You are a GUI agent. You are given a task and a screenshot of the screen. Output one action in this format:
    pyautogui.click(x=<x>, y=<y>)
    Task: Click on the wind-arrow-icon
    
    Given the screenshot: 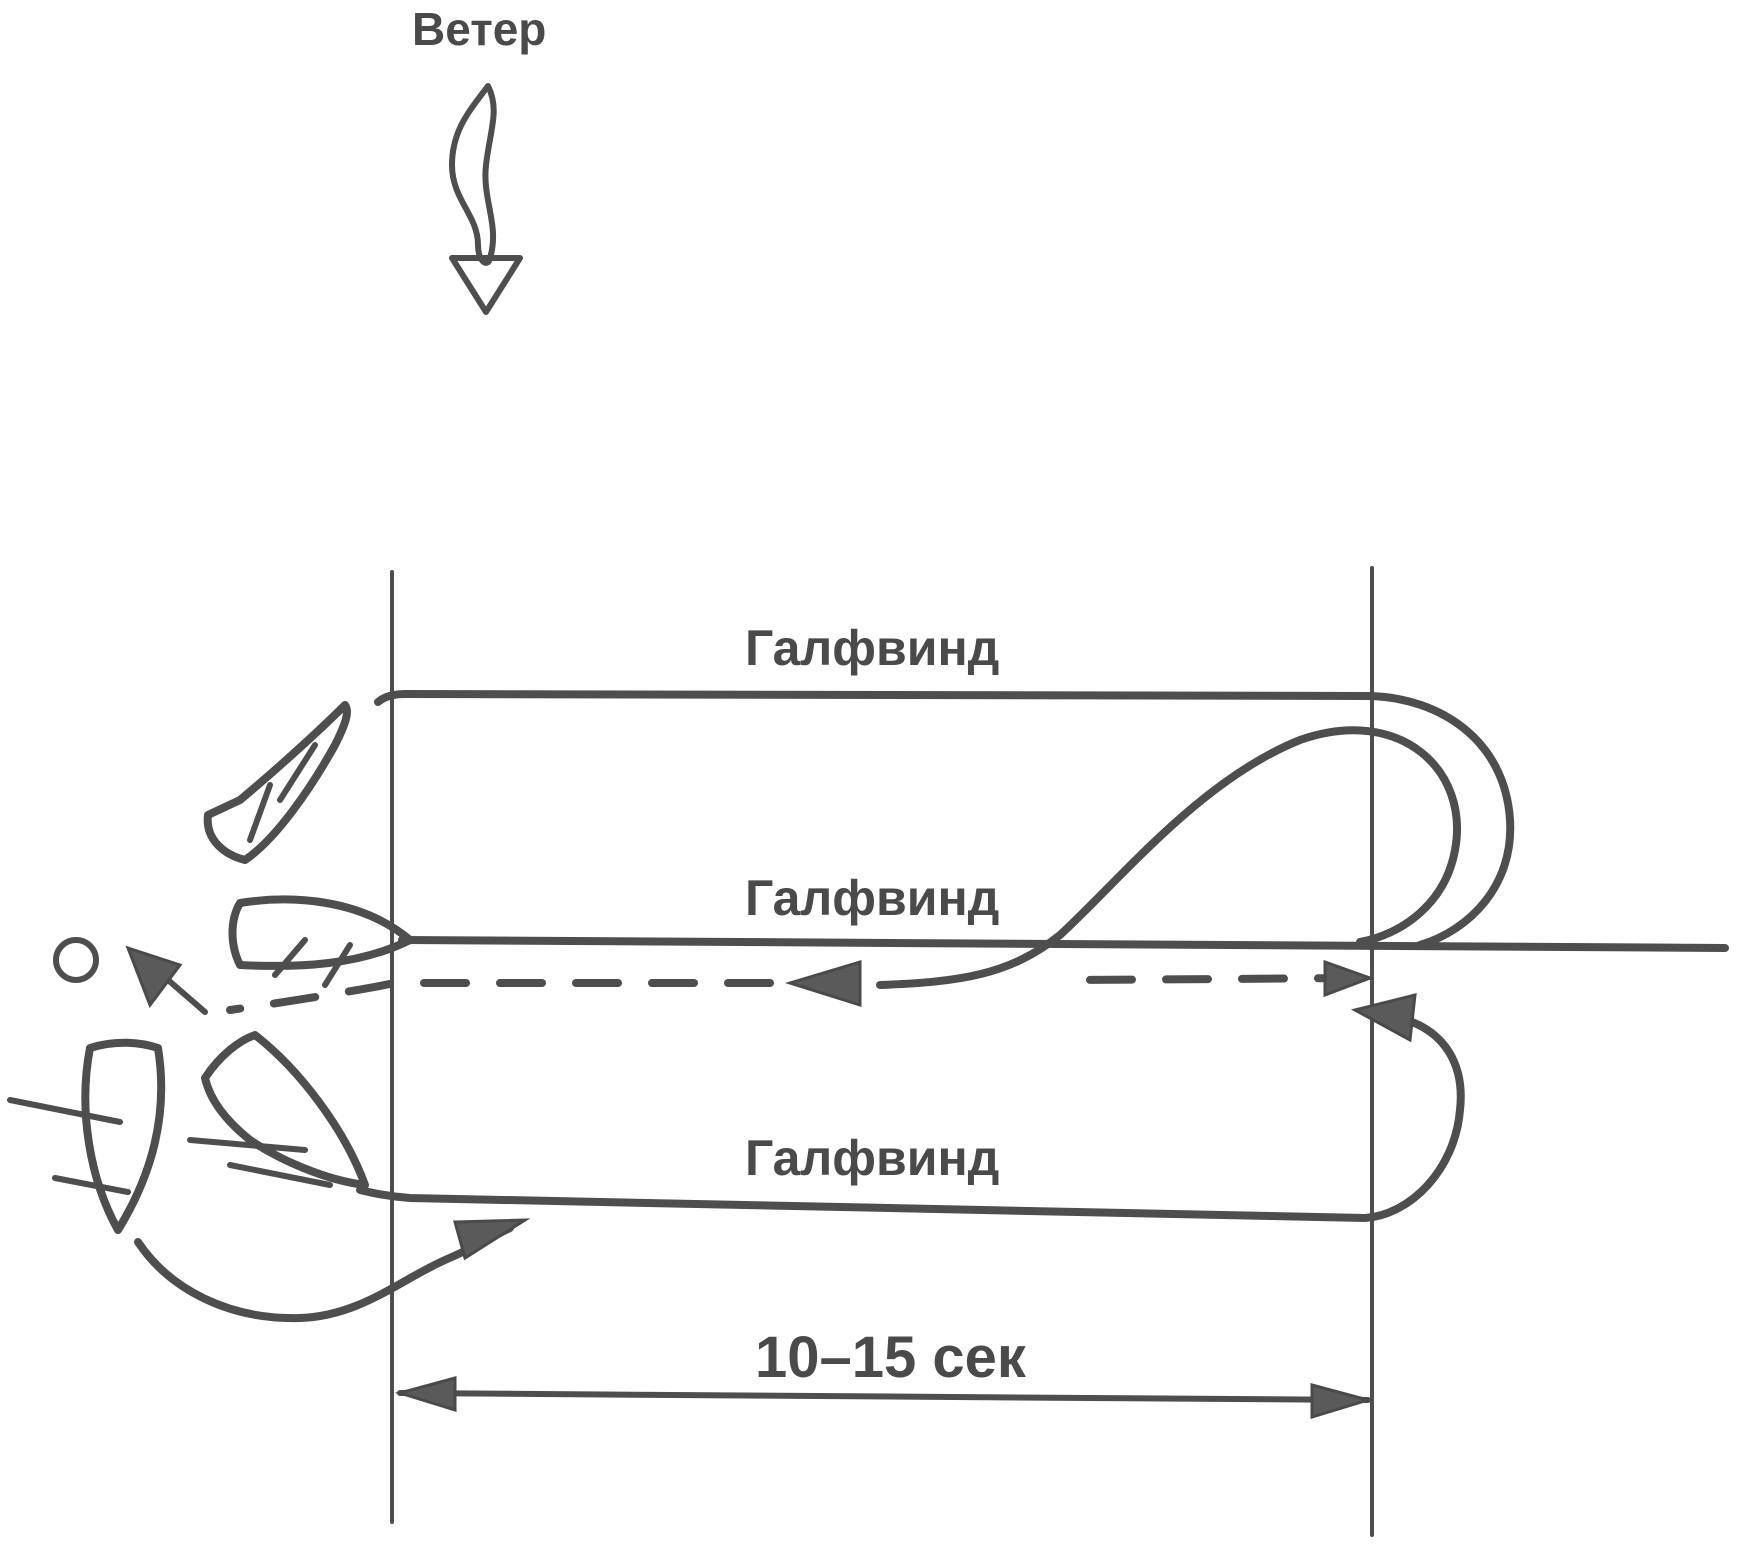 What is the action you would take?
    pyautogui.click(x=486, y=199)
    